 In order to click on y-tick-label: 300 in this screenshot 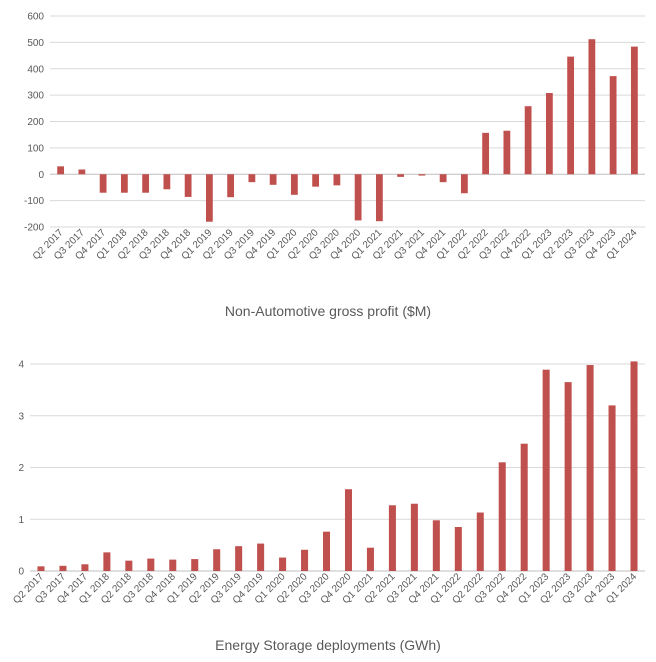, I will do `click(35, 96)`.